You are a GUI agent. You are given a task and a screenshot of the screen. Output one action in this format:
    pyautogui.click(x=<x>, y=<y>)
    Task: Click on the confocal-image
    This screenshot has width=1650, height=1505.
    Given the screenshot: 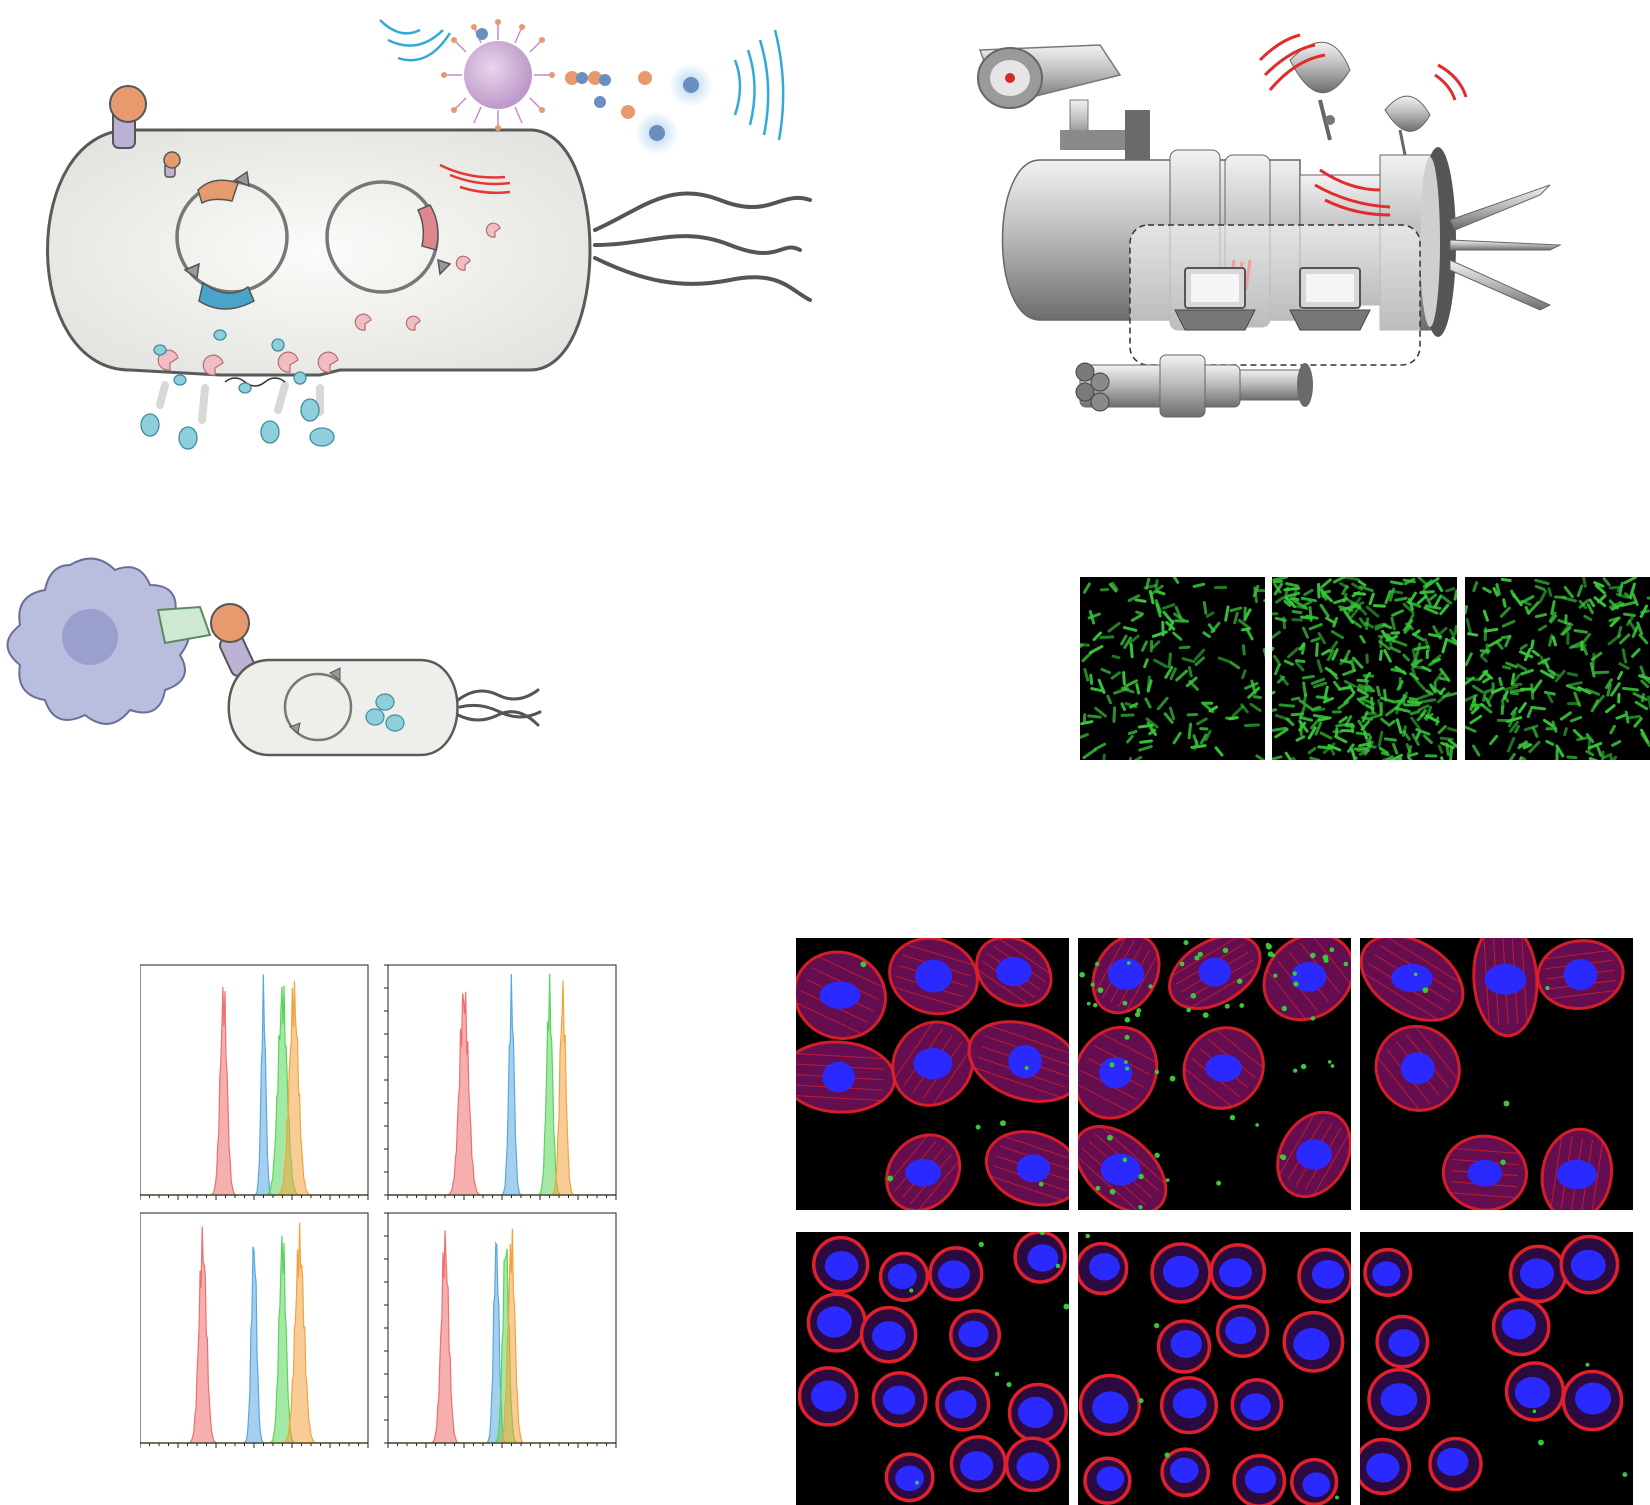 What is the action you would take?
    pyautogui.click(x=933, y=1367)
    